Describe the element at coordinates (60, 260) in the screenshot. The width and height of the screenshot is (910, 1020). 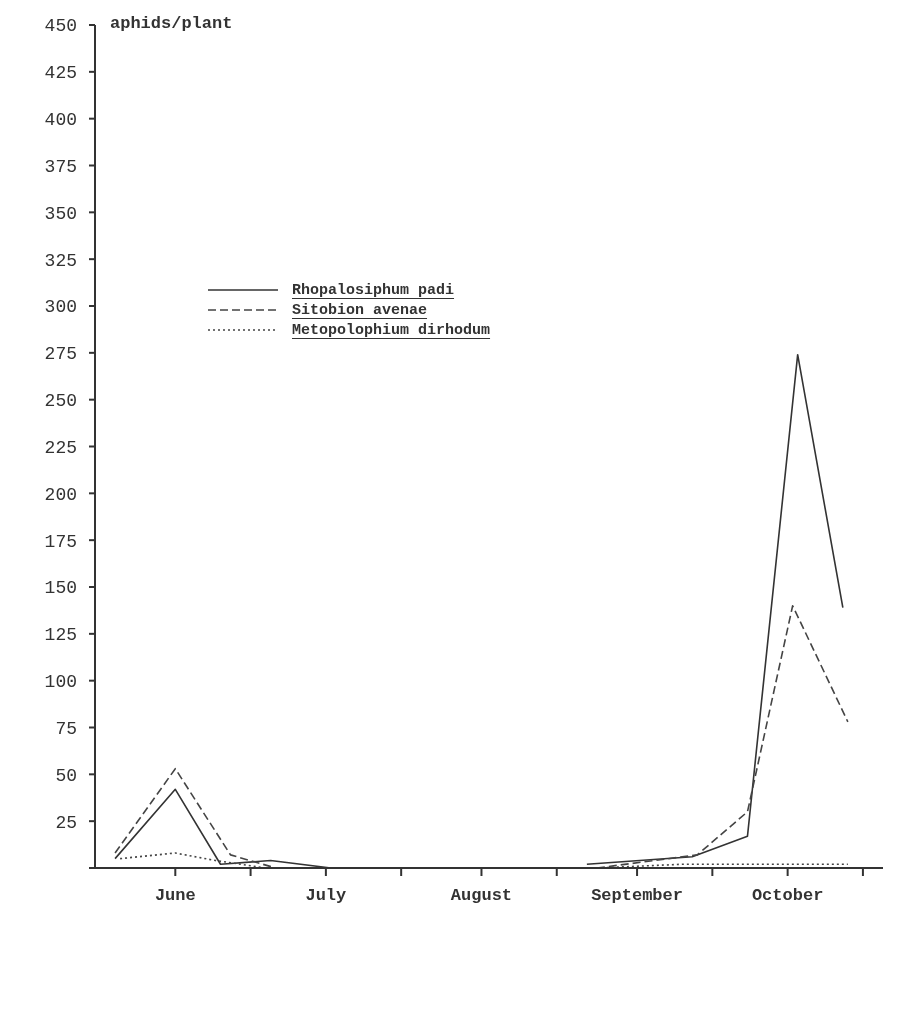
I see `y-tick-label: 325` at that location.